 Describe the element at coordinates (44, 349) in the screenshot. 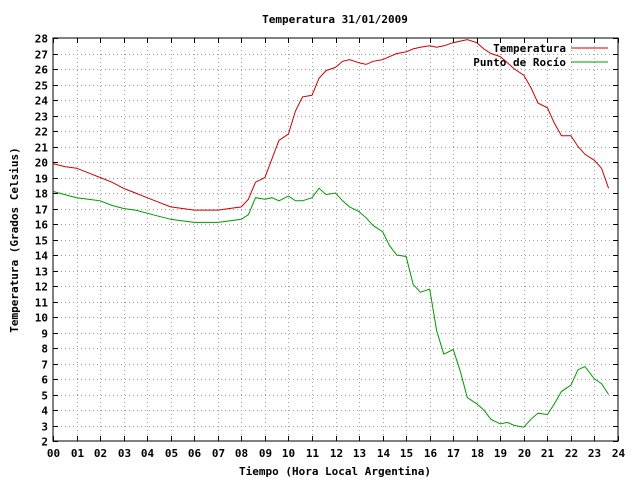

I see `y-tick-label: 8` at that location.